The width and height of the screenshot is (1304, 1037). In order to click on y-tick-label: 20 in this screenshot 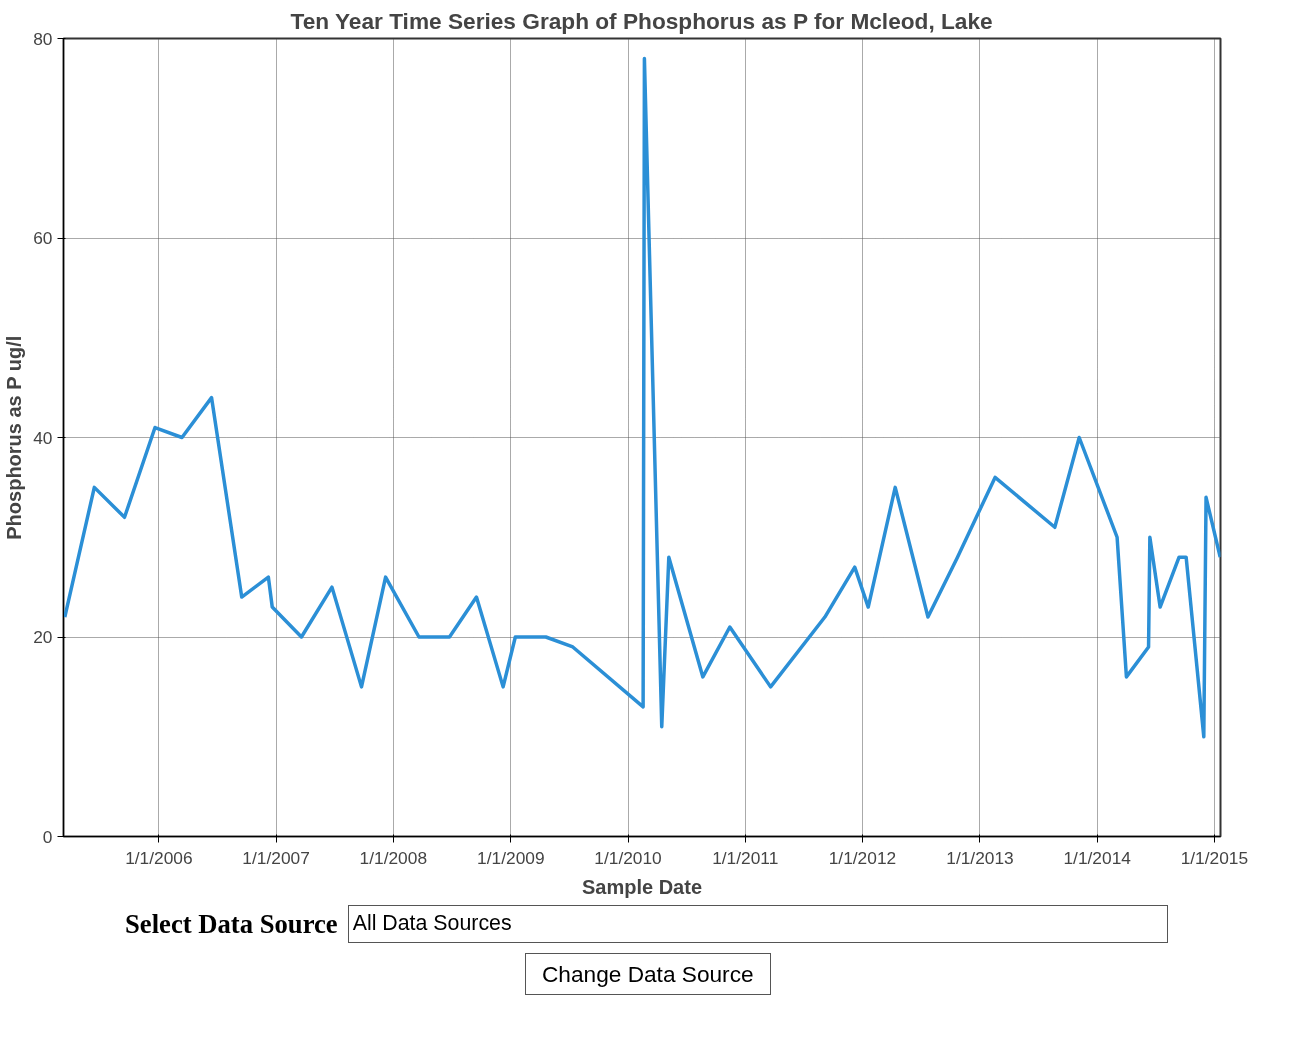, I will do `click(43, 637)`.